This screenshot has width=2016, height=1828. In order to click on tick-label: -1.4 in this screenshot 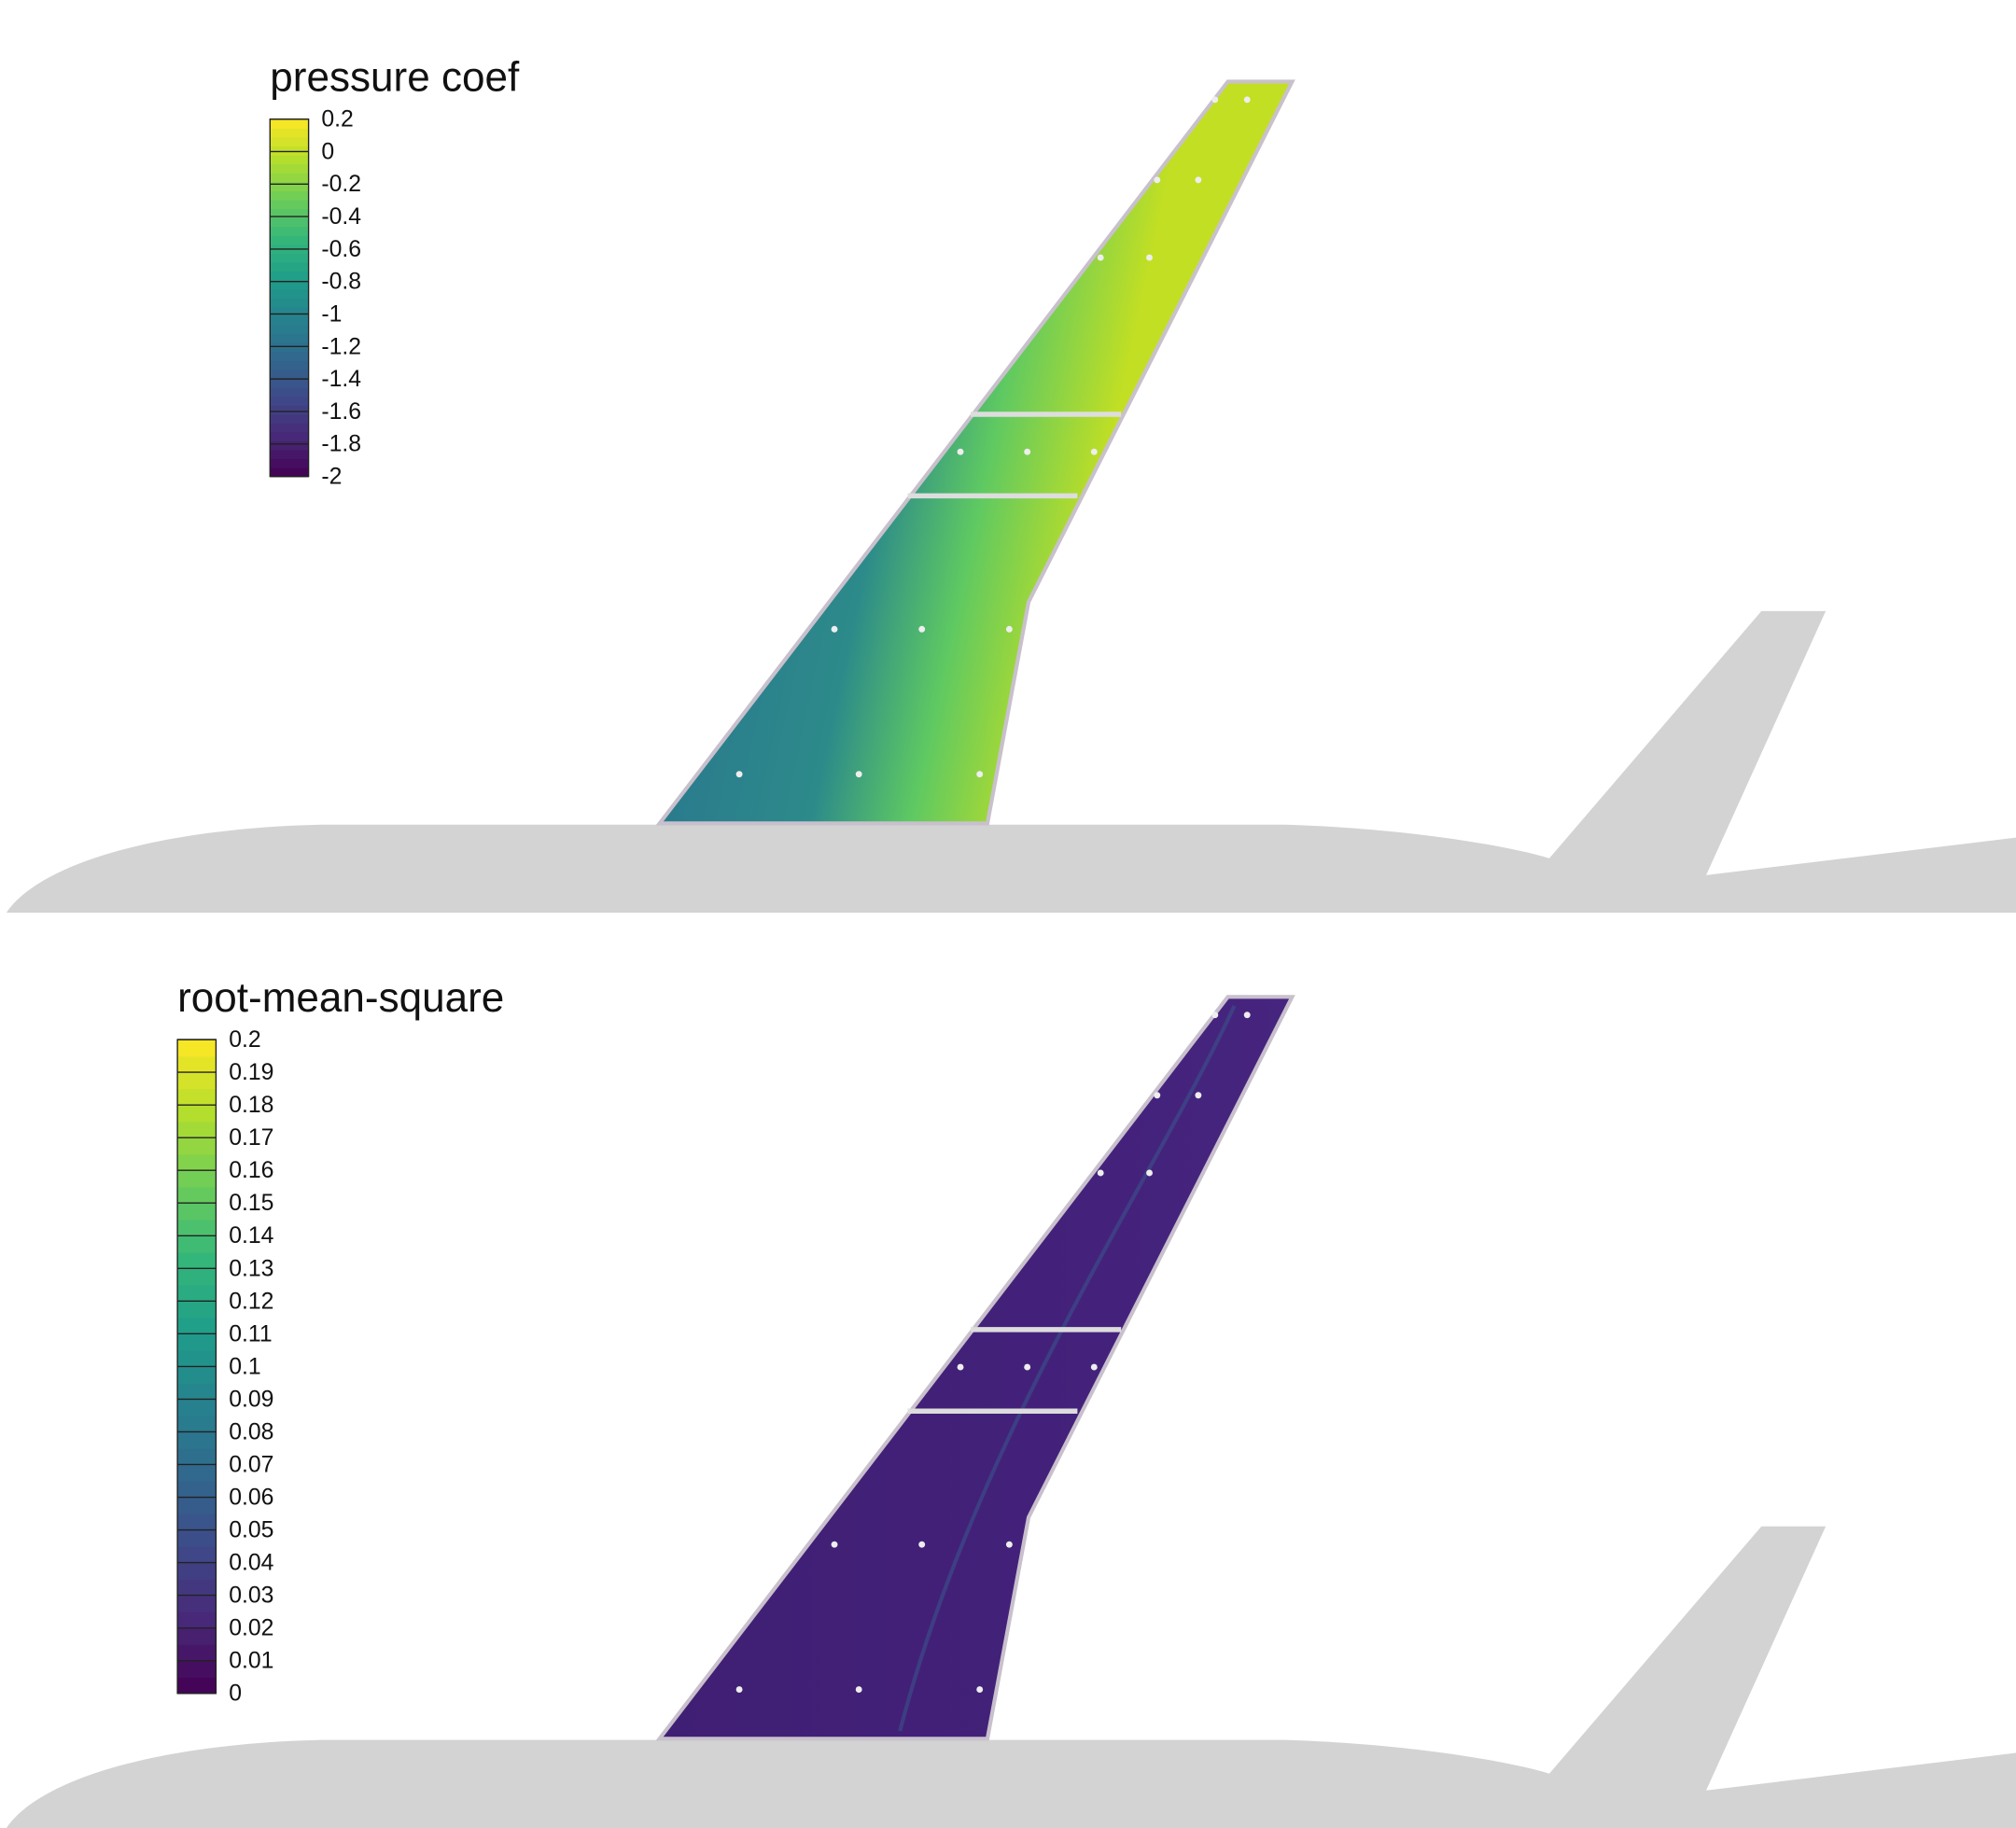, I will do `click(341, 379)`.